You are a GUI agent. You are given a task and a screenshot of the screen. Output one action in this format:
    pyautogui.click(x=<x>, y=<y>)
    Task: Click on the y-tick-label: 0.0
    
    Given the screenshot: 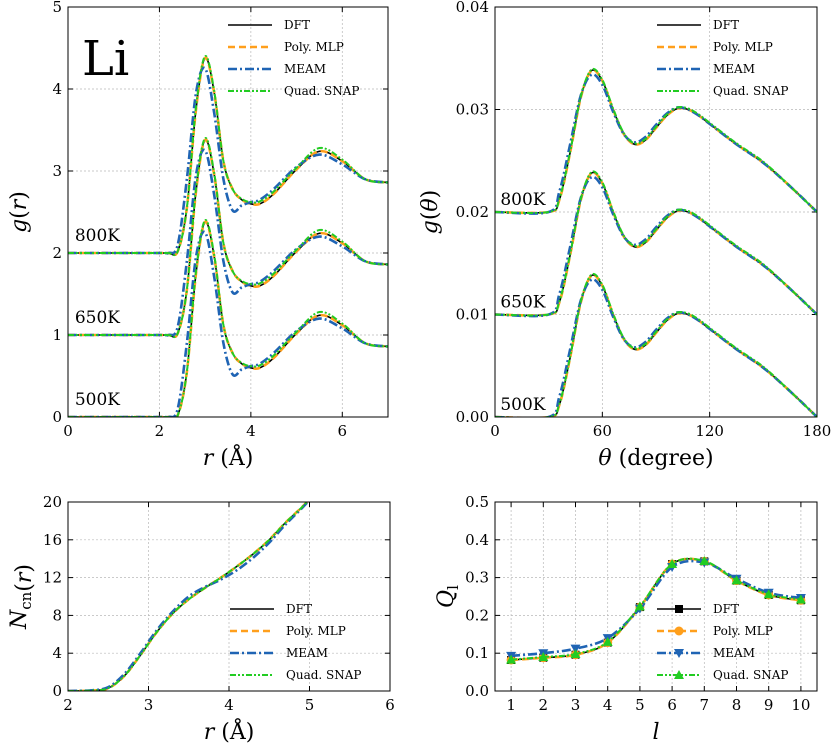 What is the action you would take?
    pyautogui.click(x=477, y=691)
    